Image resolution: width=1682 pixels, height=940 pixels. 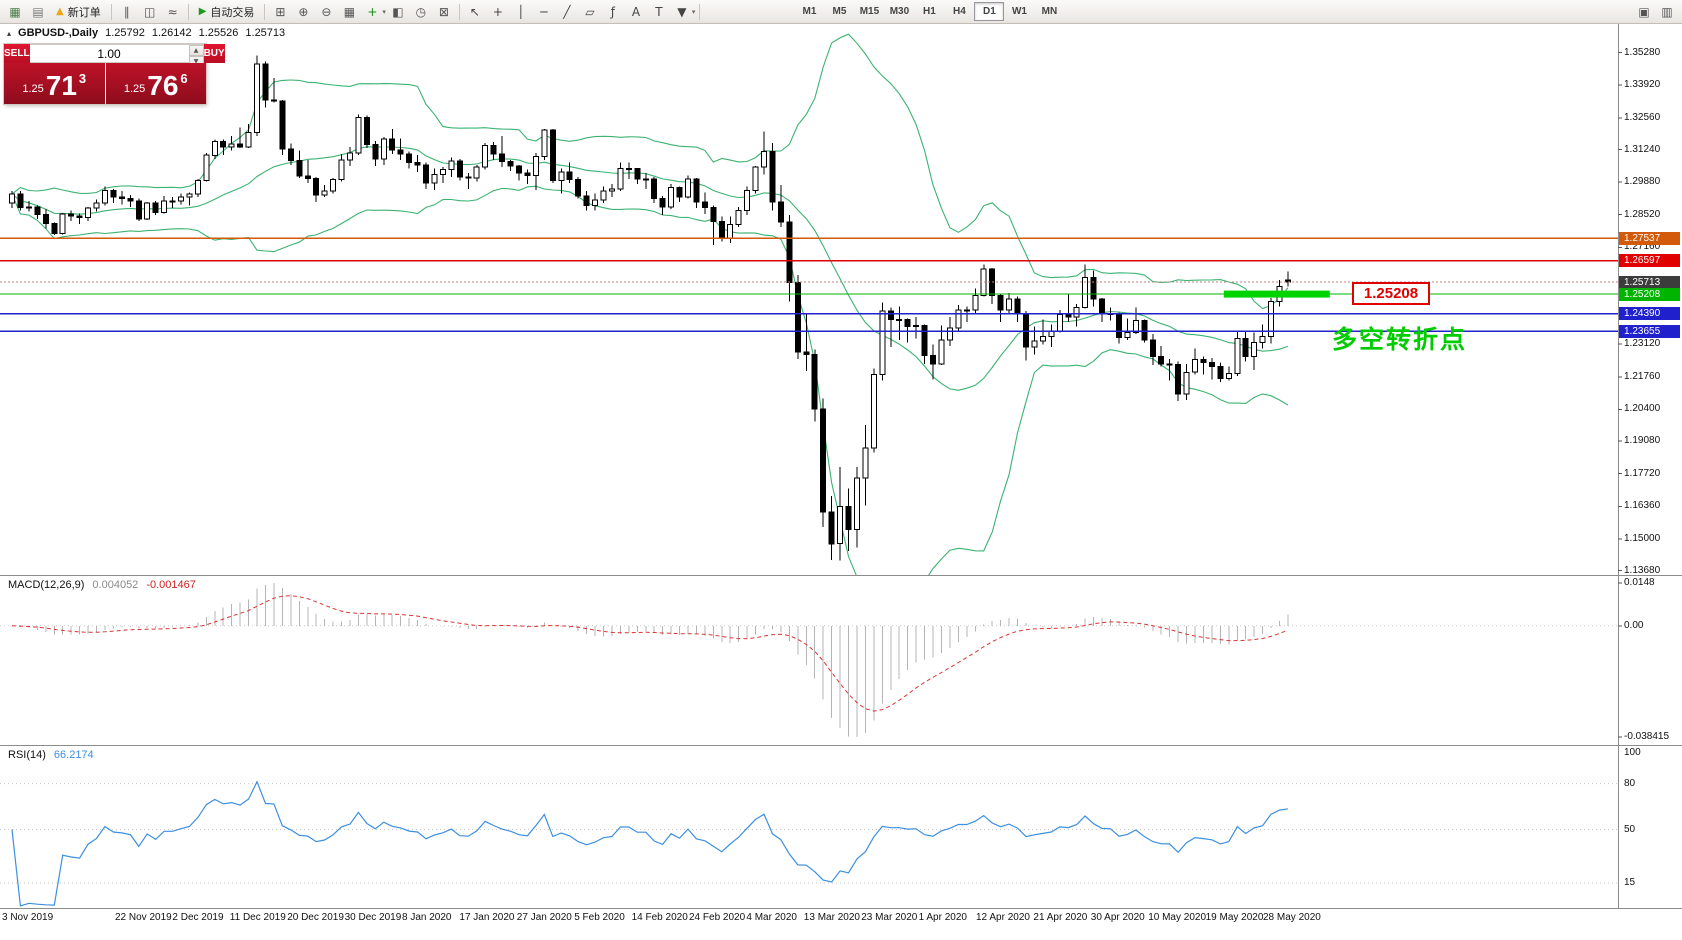 I want to click on bar-chart-icon: ∥, so click(x=126, y=11).